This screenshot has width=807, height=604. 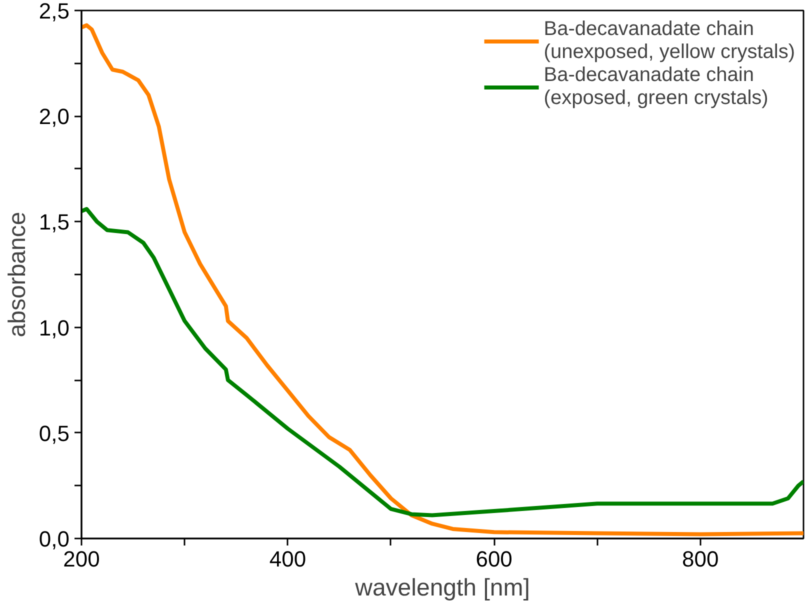 I want to click on y-tick-label: 1,5, so click(x=54, y=222).